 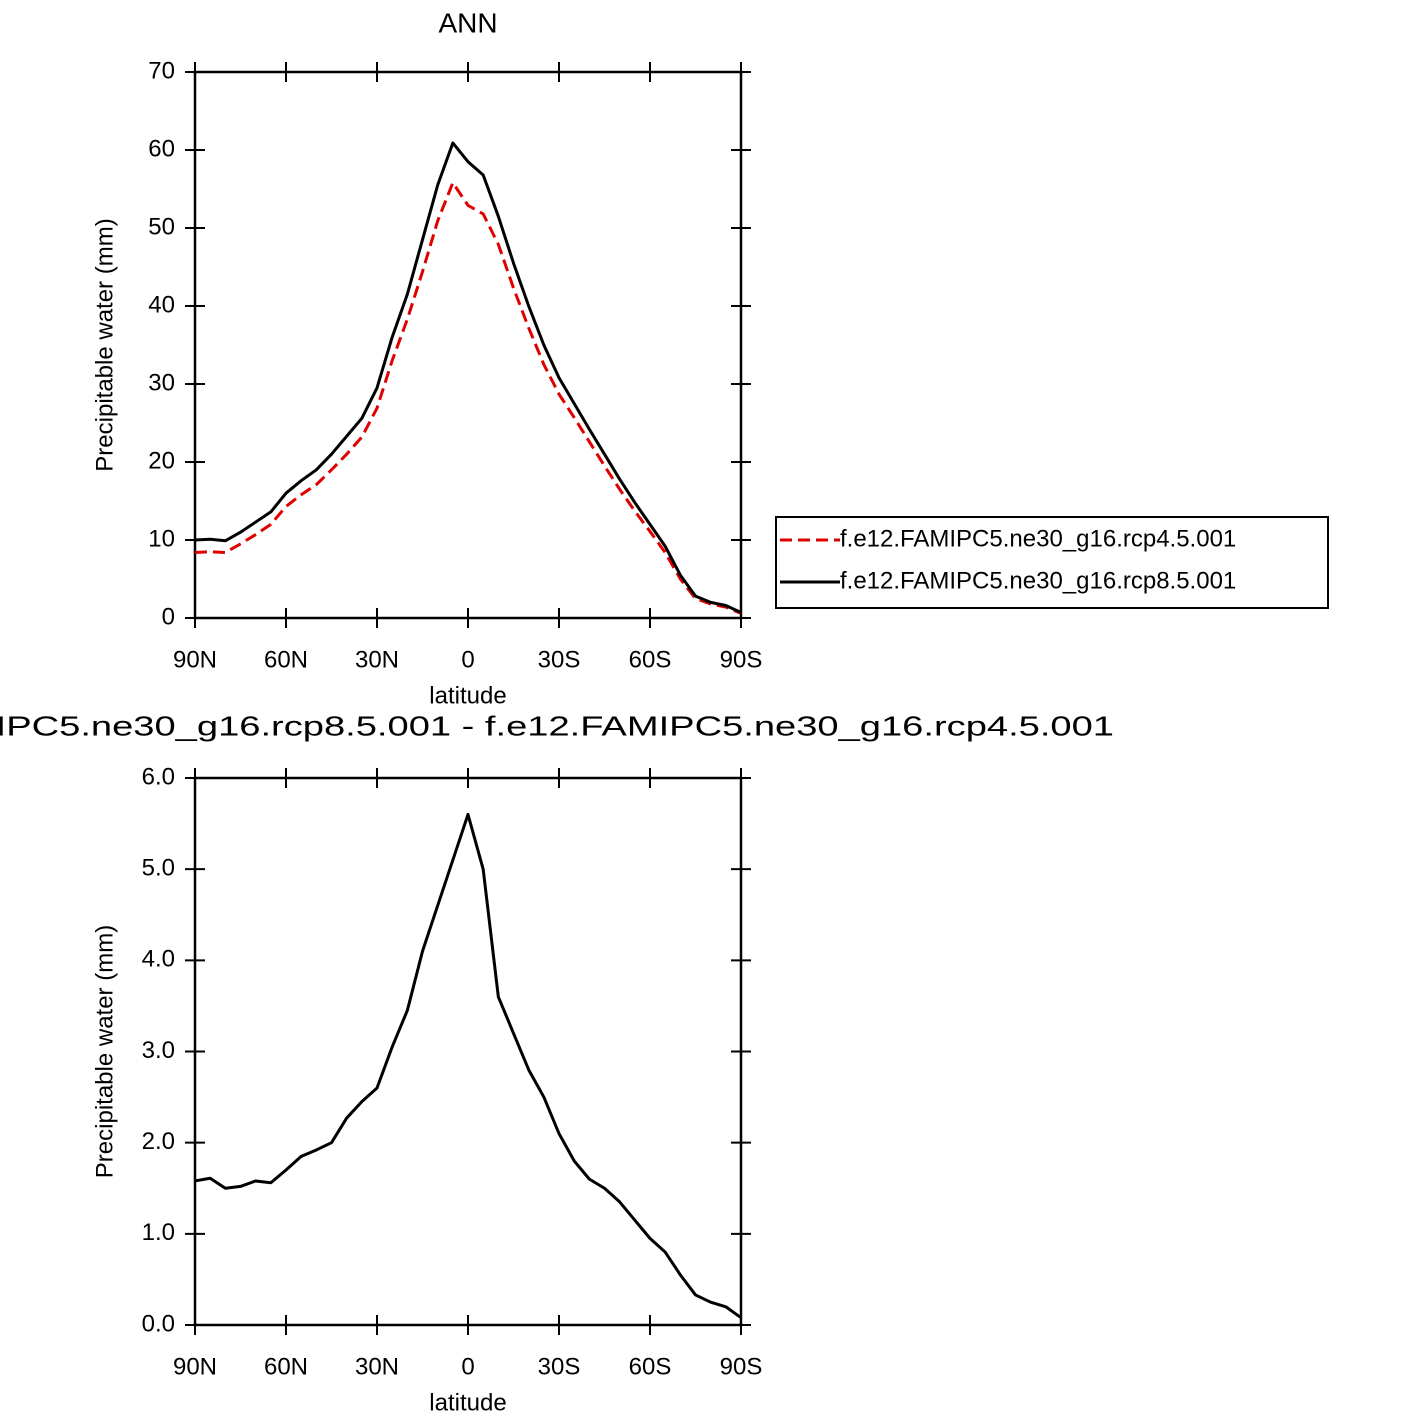 I want to click on y-tick-label: 0, so click(x=168, y=616).